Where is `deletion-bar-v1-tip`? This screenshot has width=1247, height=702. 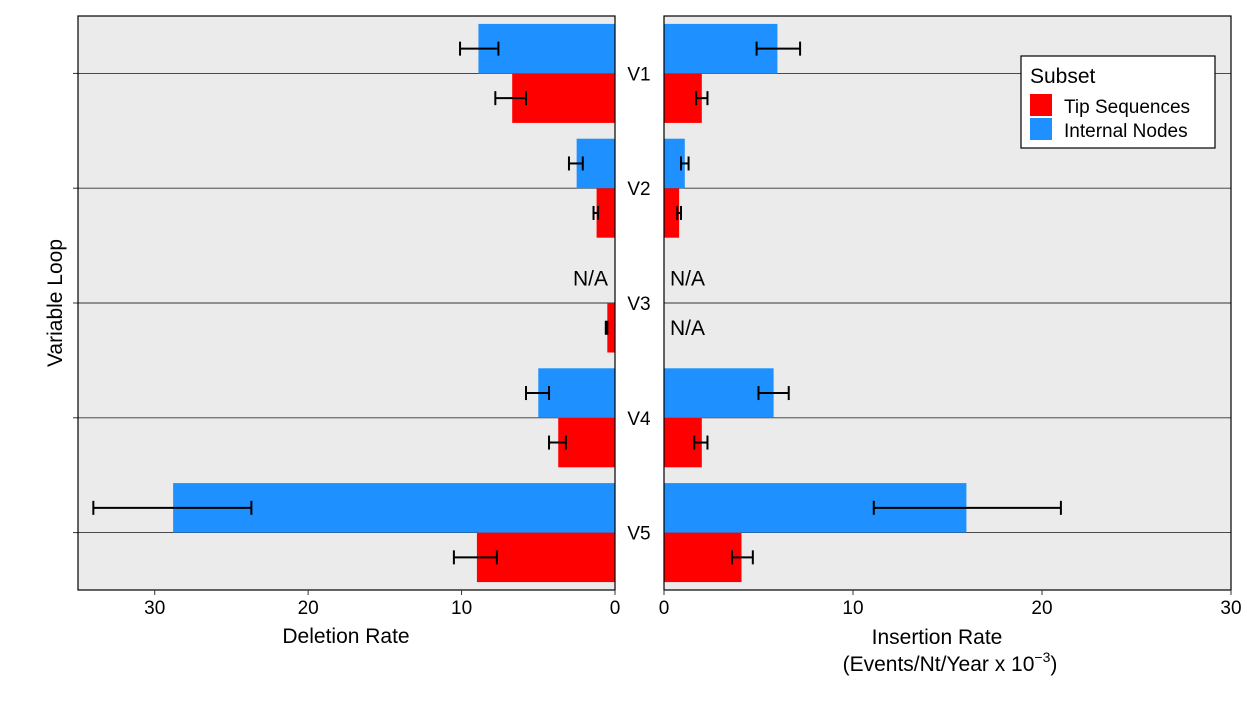 deletion-bar-v1-tip is located at coordinates (563, 98).